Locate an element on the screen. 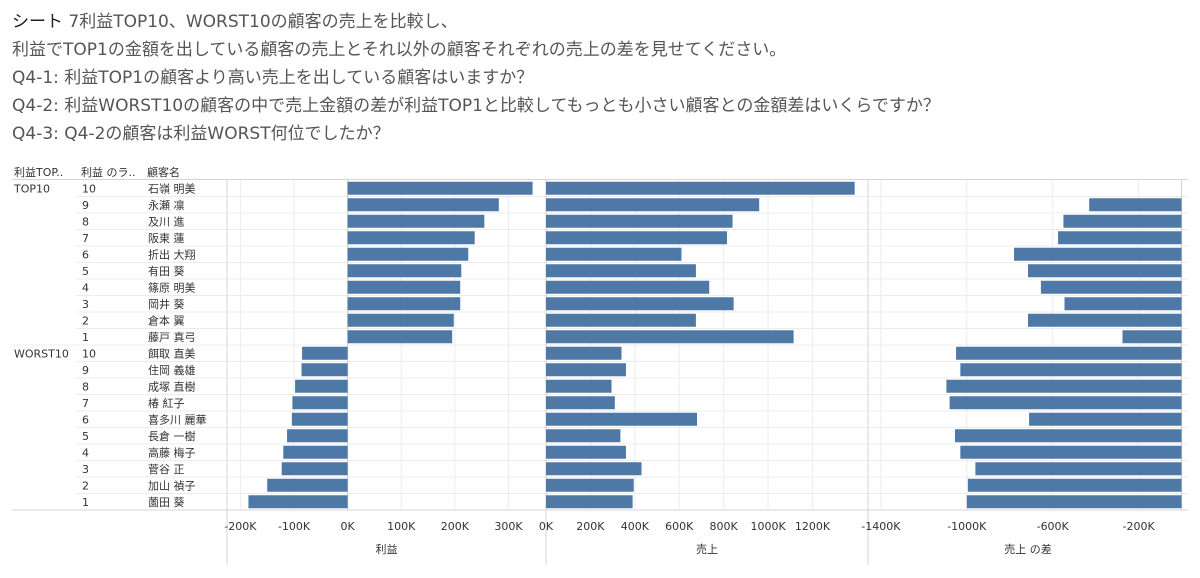 The image size is (1200, 578). axis-title: 売上 の差 is located at coordinates (1028, 549).